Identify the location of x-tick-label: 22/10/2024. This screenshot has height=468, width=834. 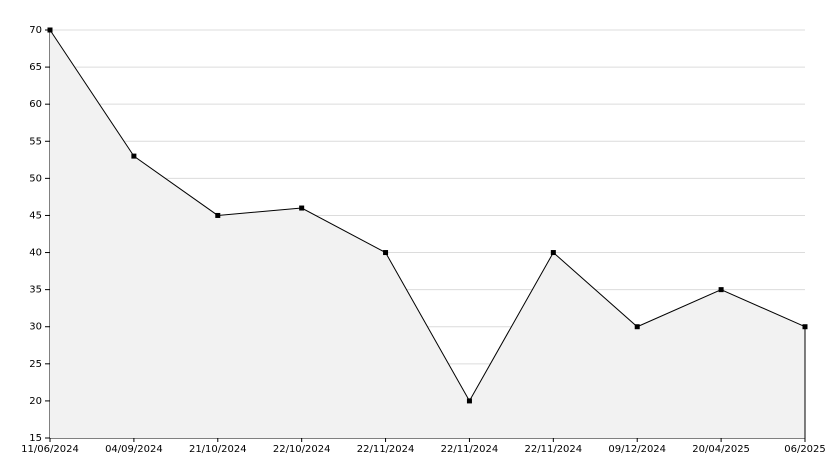
(302, 449).